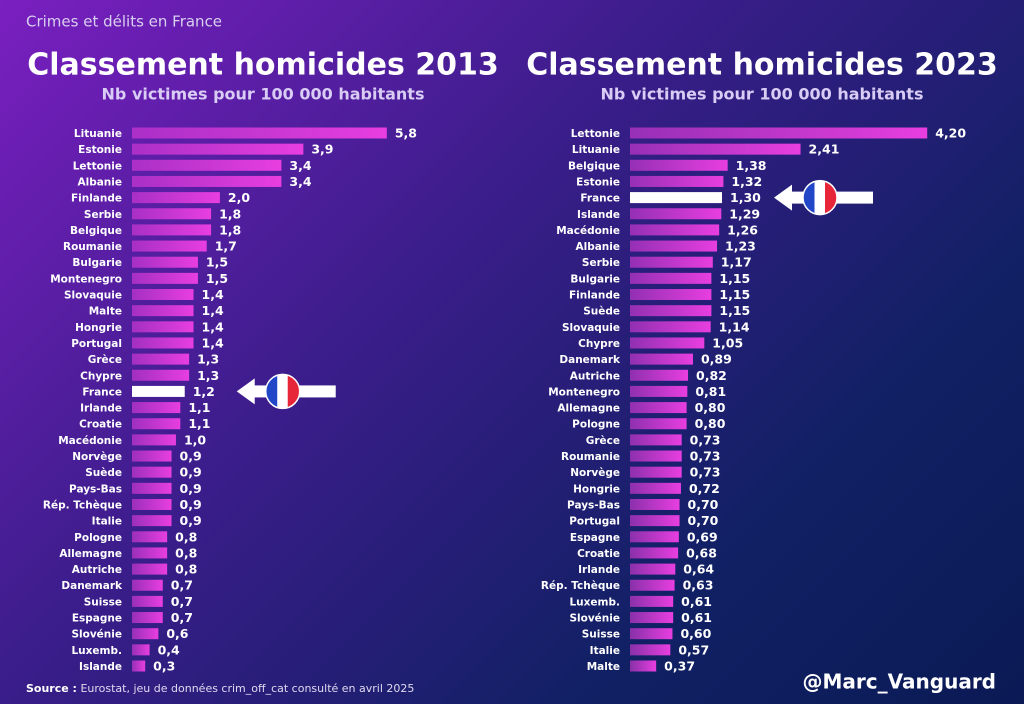 Image resolution: width=1024 pixels, height=704 pixels. What do you see at coordinates (740, 246) in the screenshot?
I see `value-label: 1,23` at bounding box center [740, 246].